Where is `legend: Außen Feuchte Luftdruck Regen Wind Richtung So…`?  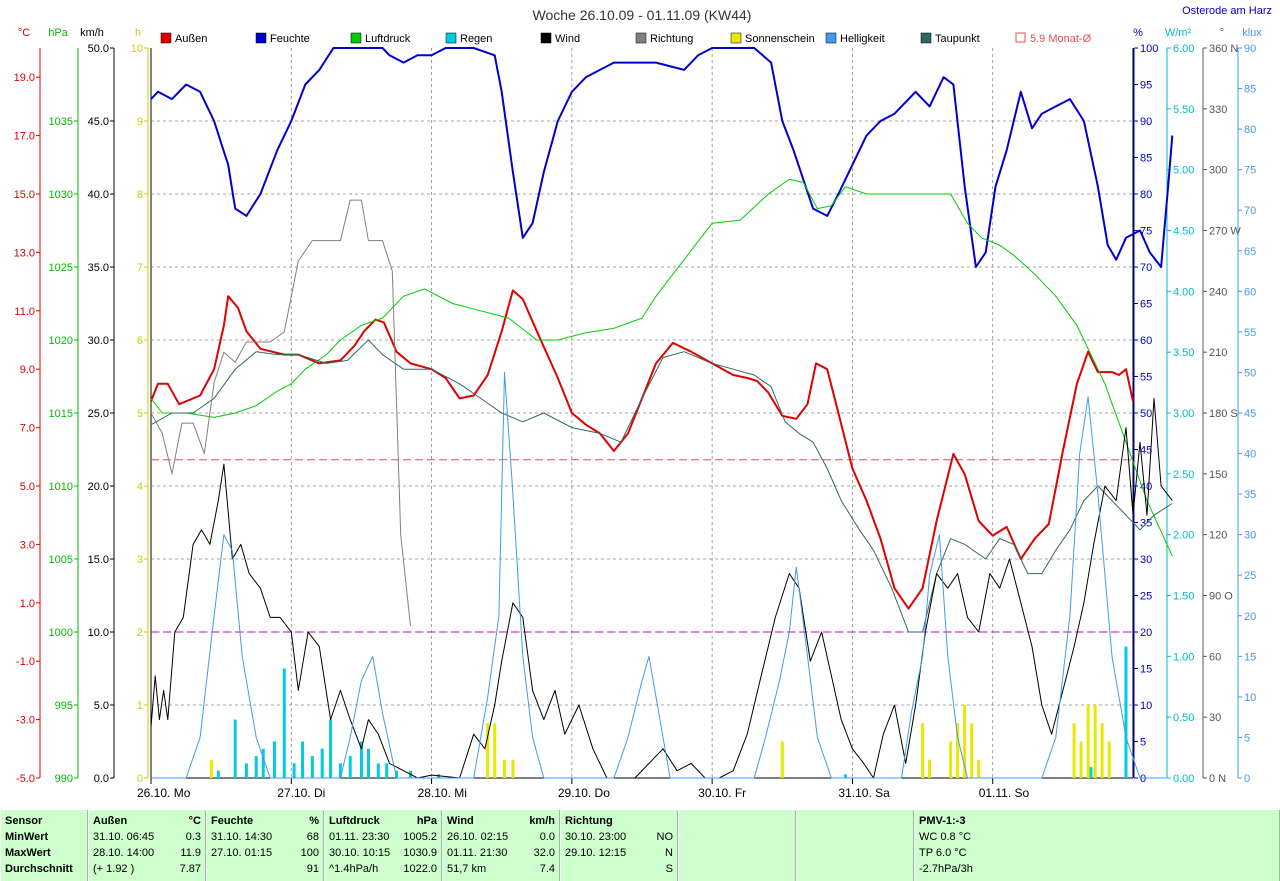 legend: Außen Feuchte Luftdruck Regen Wind Richtung So… is located at coordinates (626, 38).